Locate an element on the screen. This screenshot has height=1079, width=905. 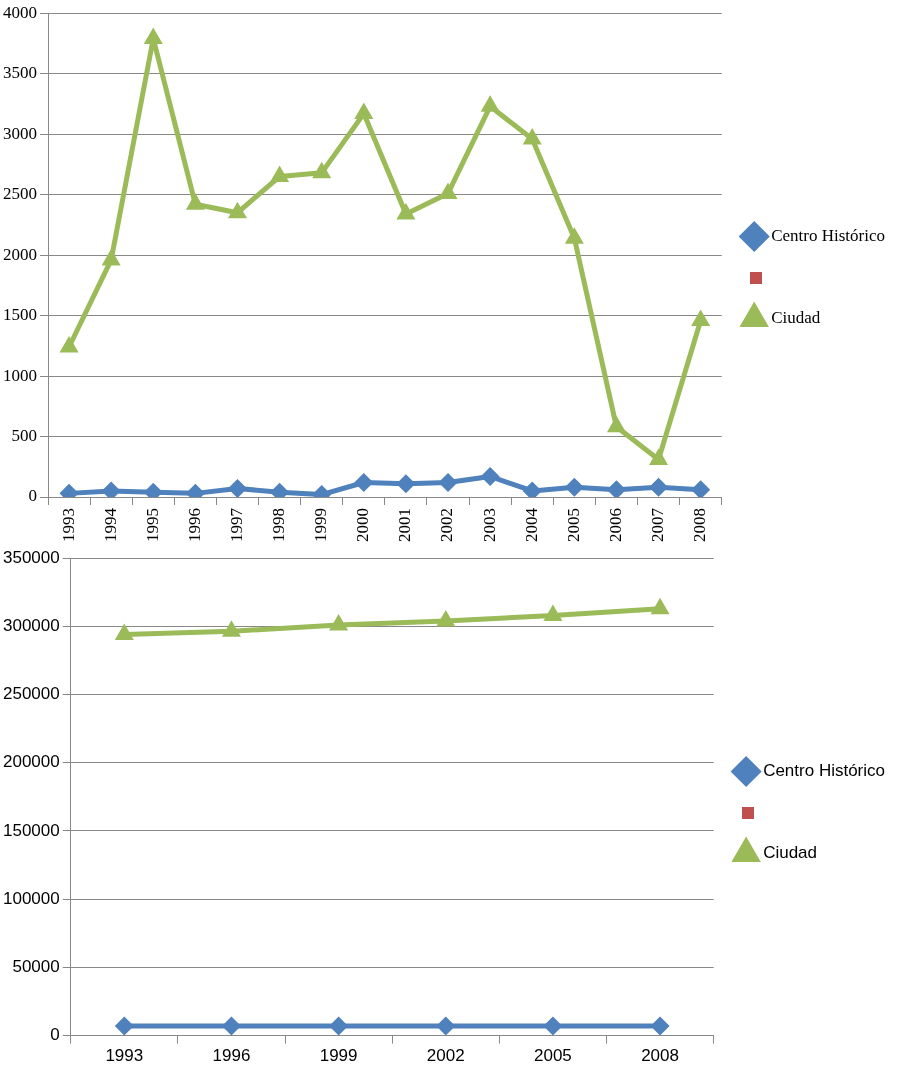
x-tick-label: 1998 is located at coordinates (279, 525).